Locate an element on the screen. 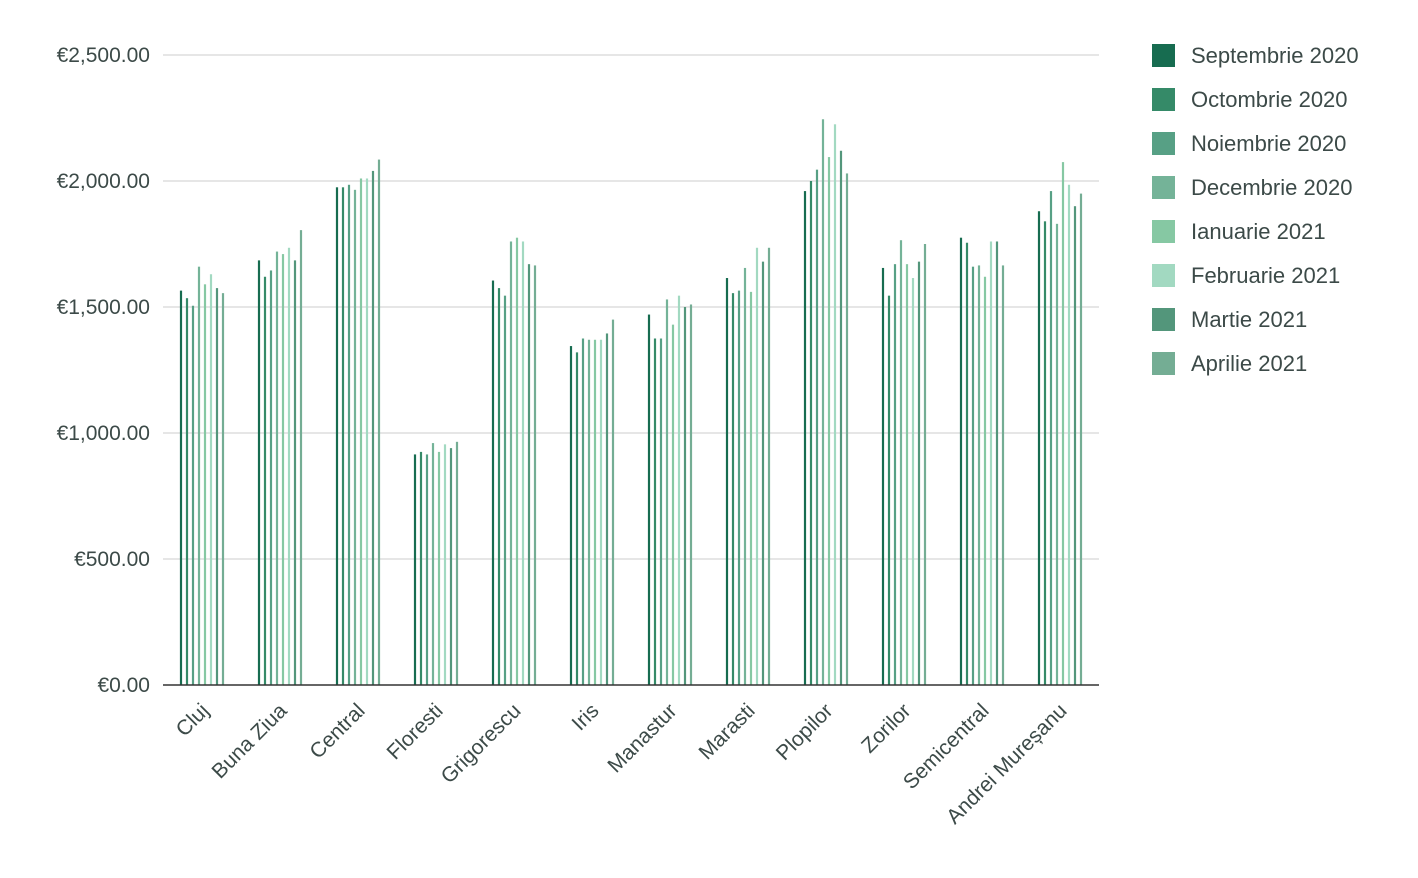 Image resolution: width=1418 pixels, height=878 pixels. x-tick-label: Zorilor is located at coordinates (886, 728).